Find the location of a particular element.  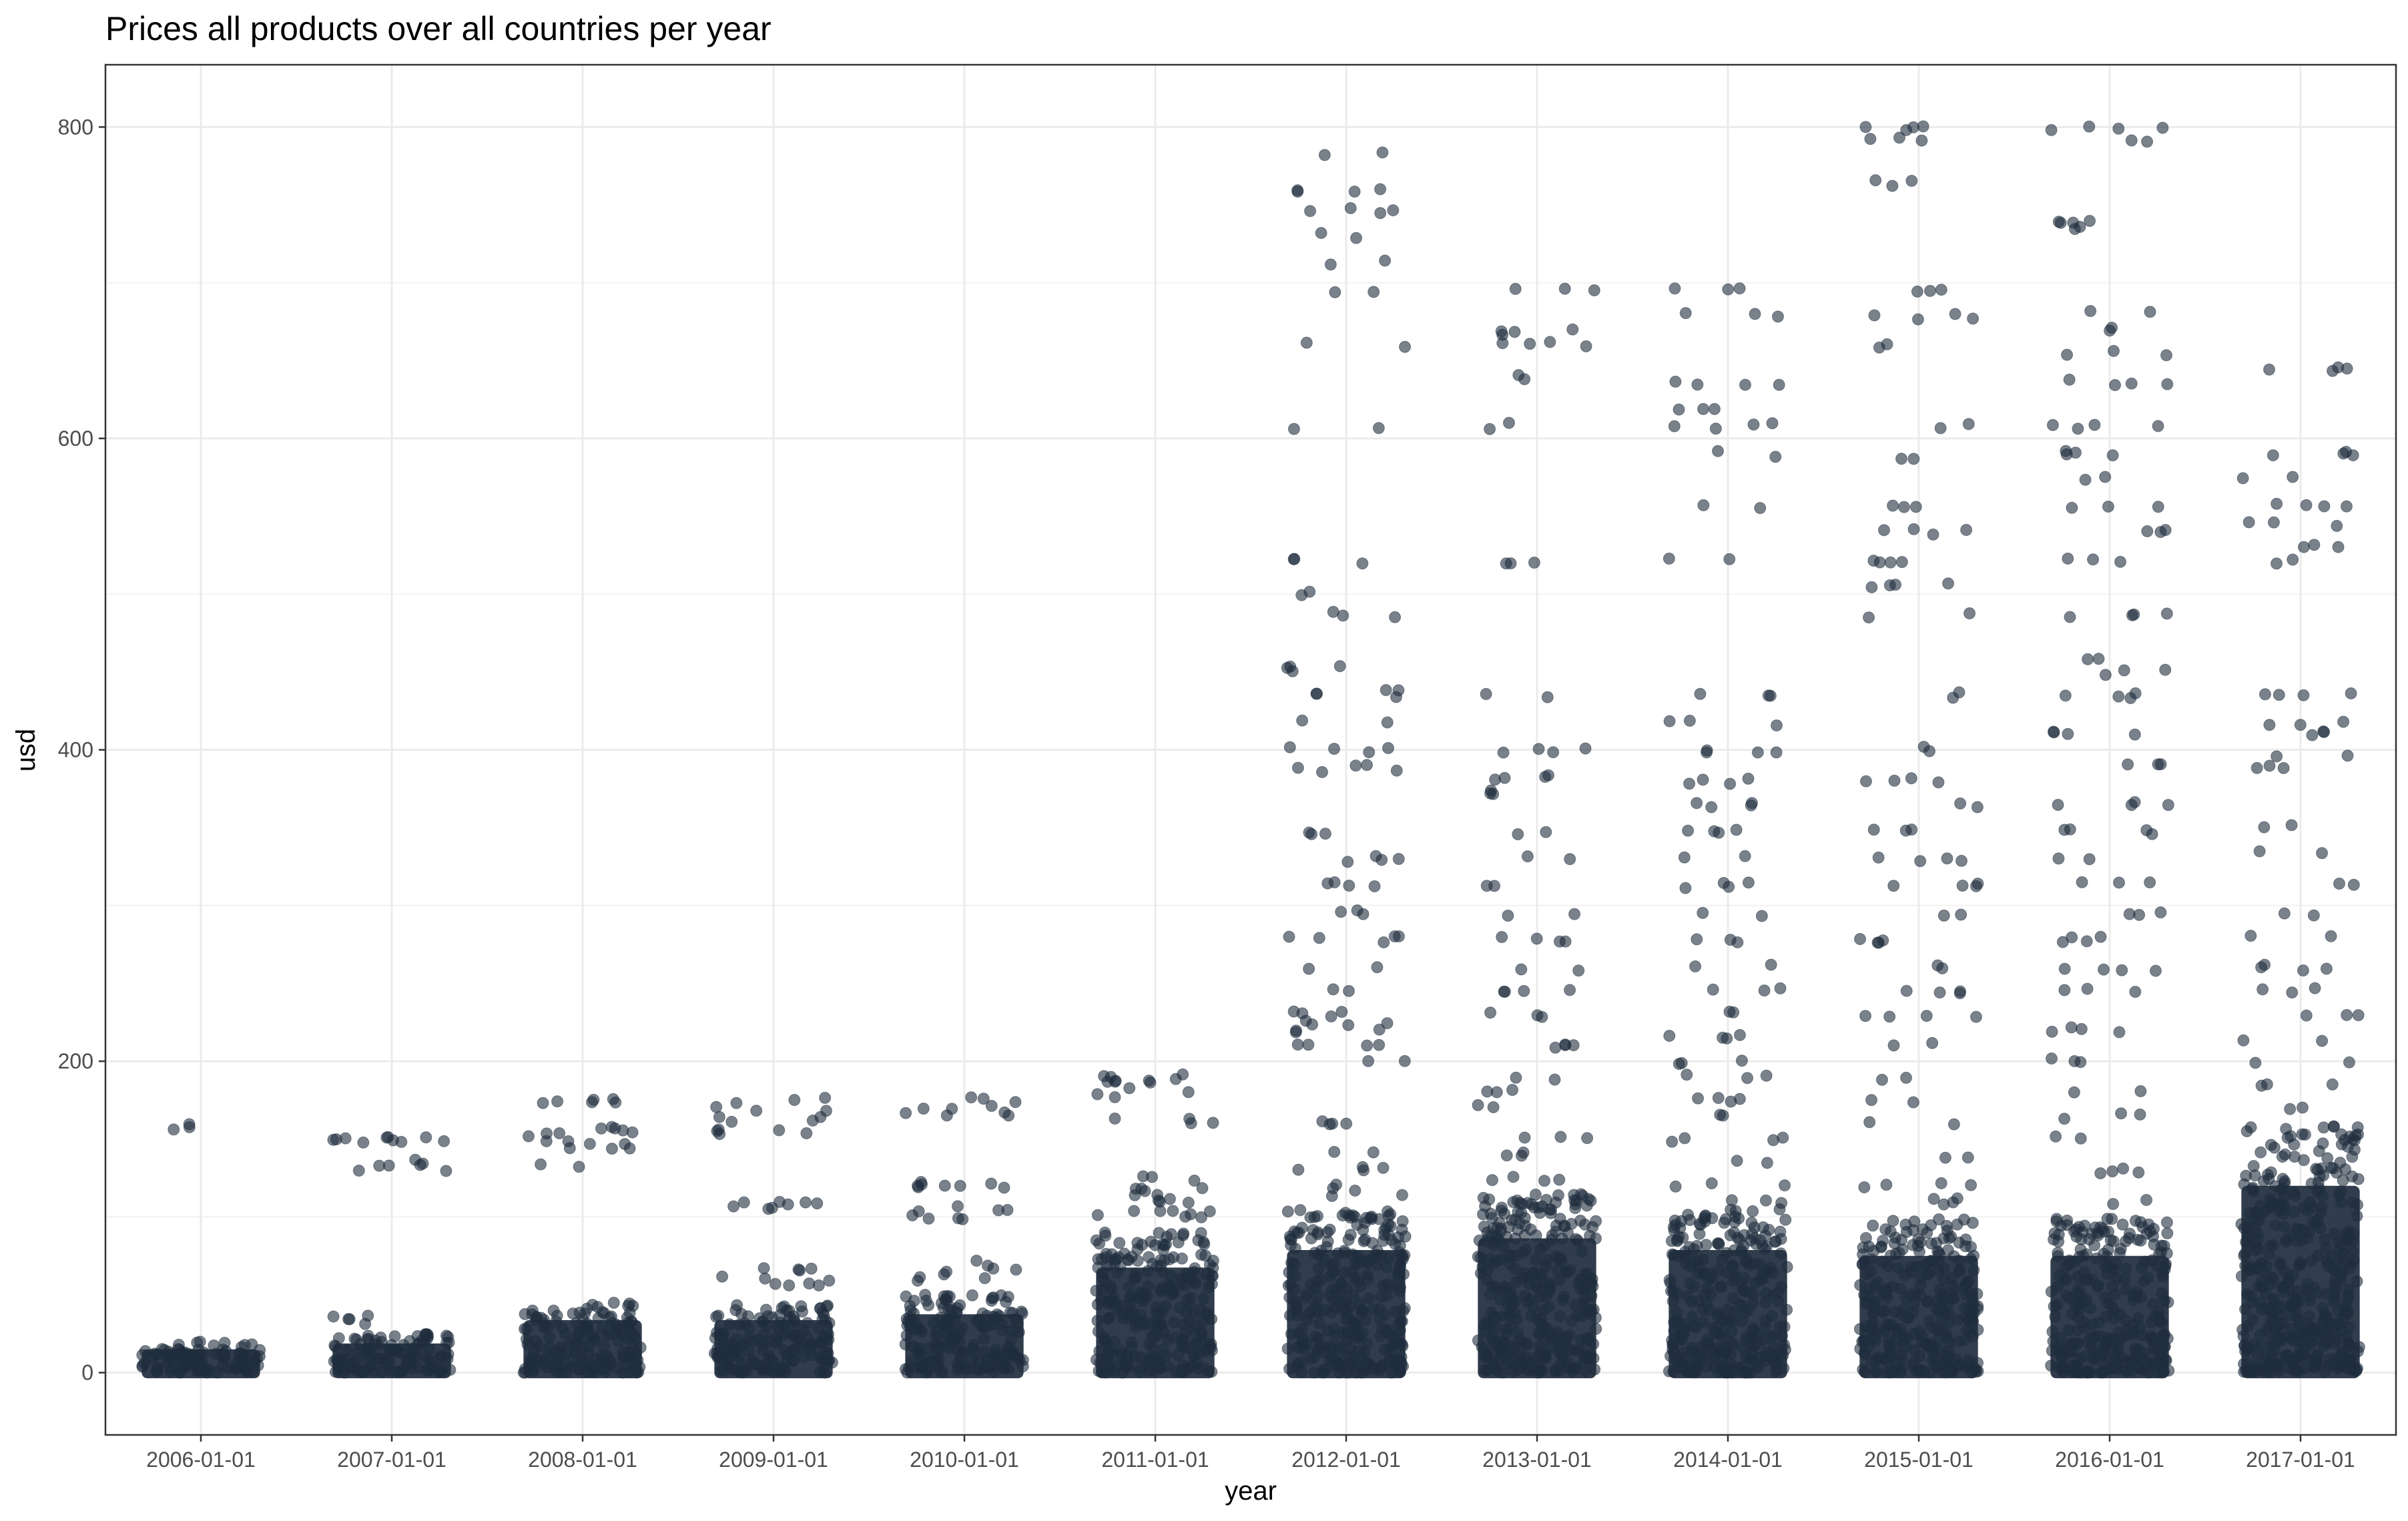

y-axis-title: usd is located at coordinates (26, 750).